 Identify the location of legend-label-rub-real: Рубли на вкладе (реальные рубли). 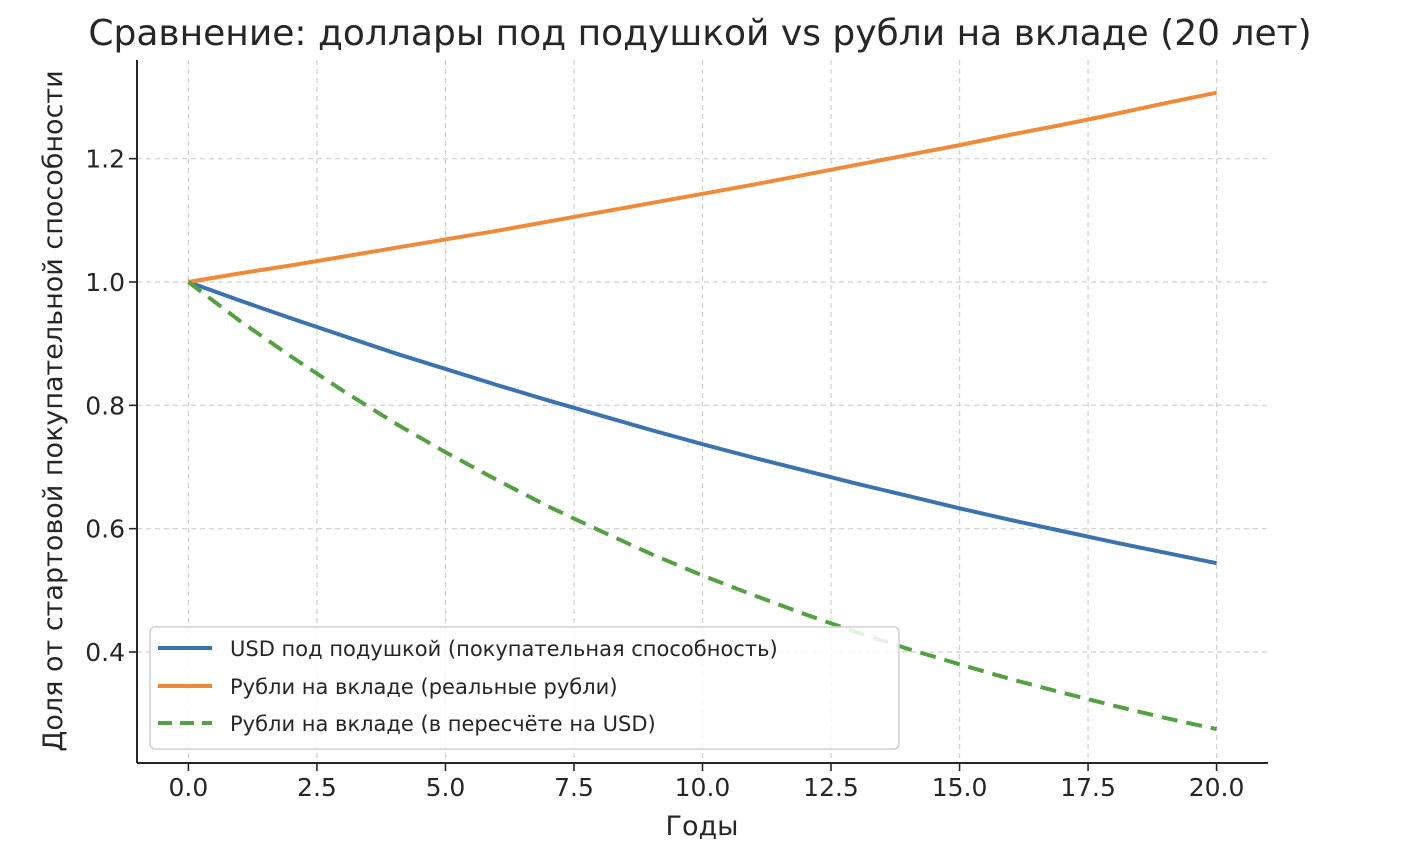
(424, 687).